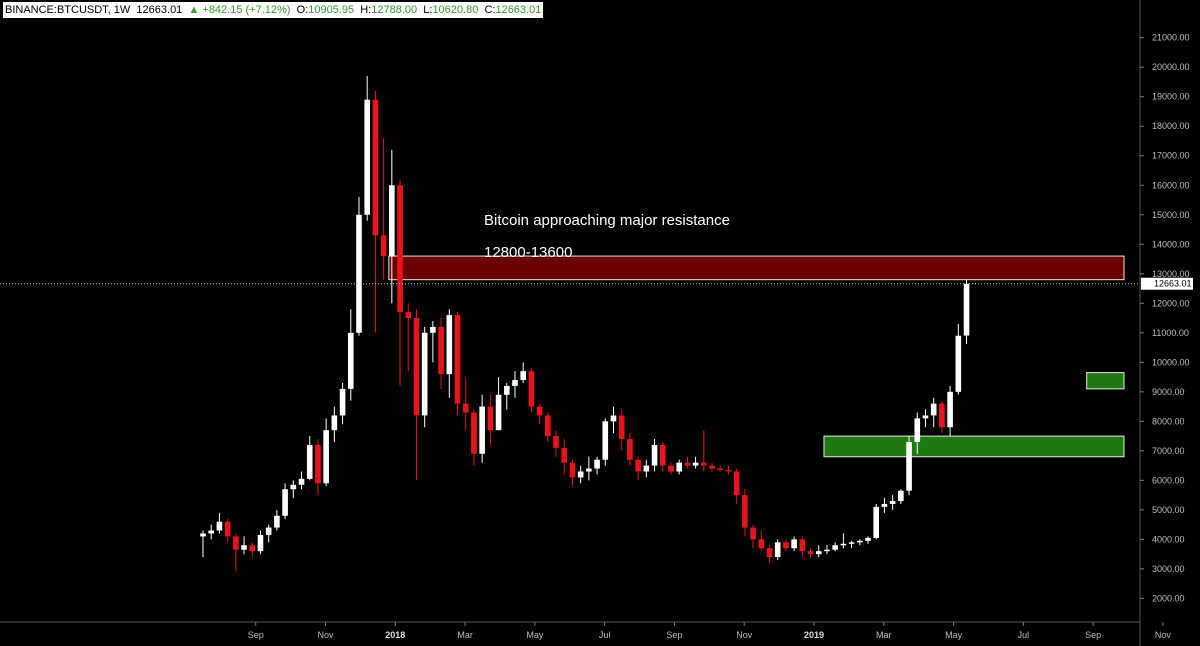  I want to click on time-tick-label: Jul, so click(605, 635).